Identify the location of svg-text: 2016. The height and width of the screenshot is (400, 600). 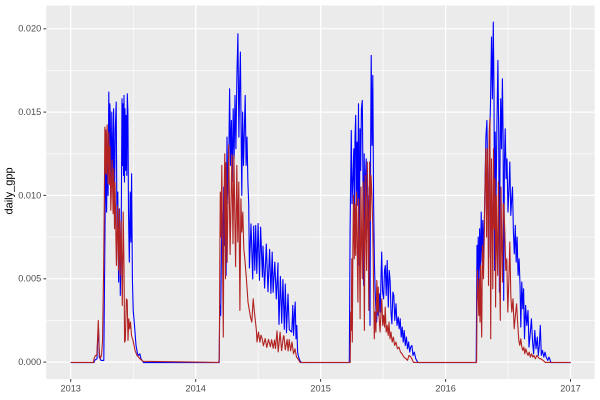
(445, 389).